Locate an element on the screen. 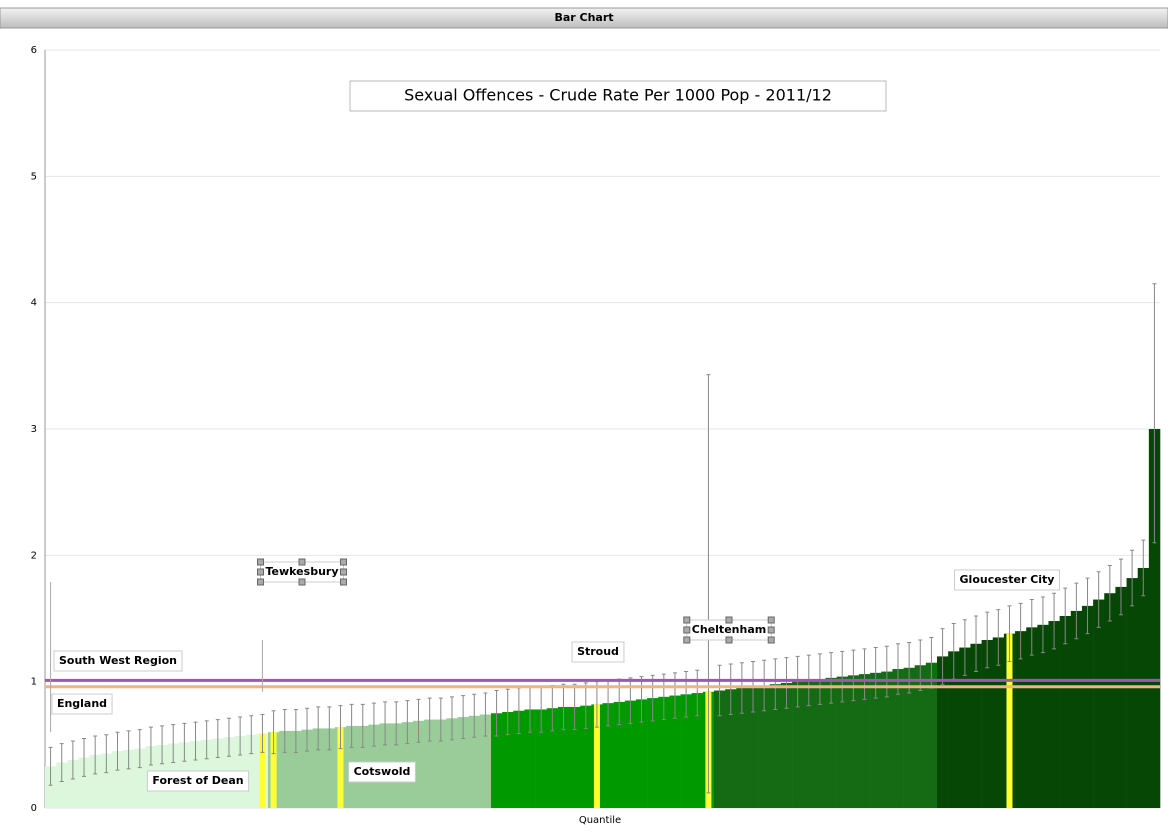 The width and height of the screenshot is (1168, 832). bar-label: Cotswold is located at coordinates (382, 771).